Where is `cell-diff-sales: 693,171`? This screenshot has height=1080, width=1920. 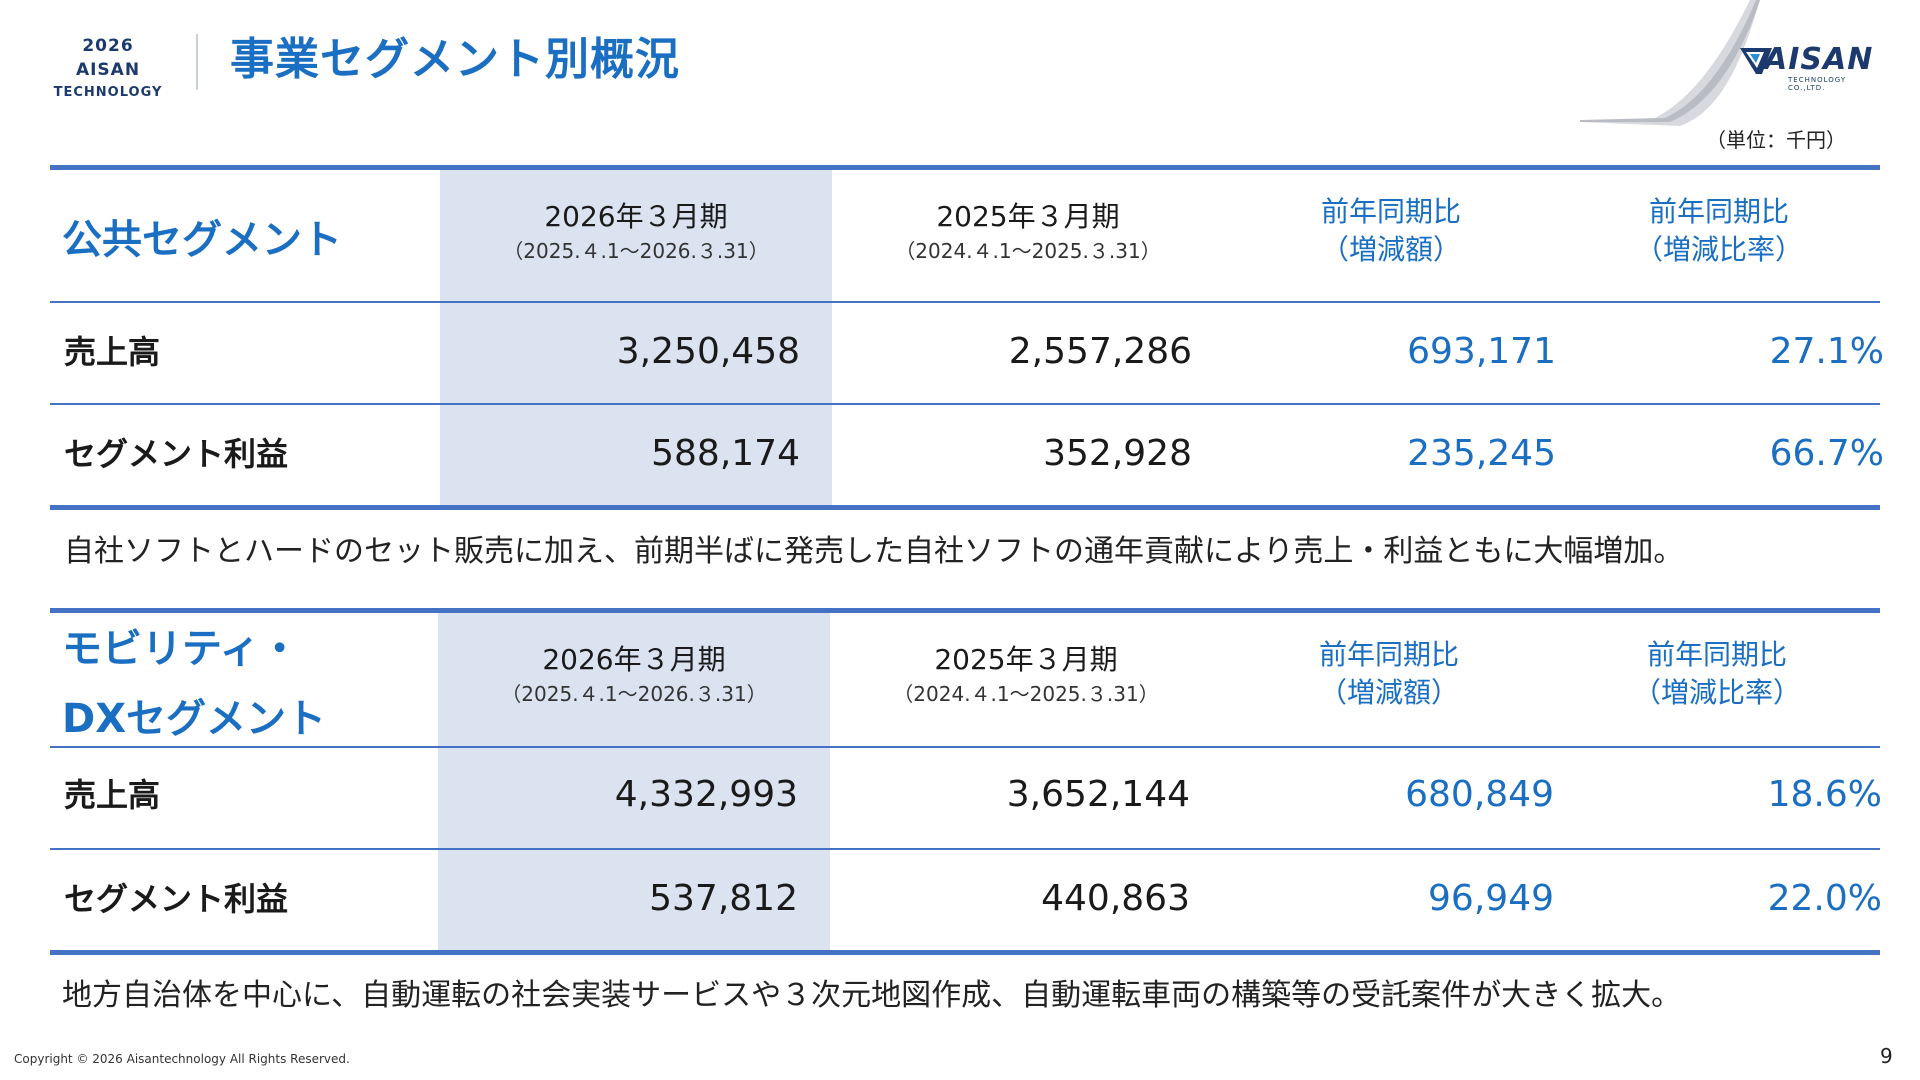
cell-diff-sales: 693,171 is located at coordinates (1481, 351).